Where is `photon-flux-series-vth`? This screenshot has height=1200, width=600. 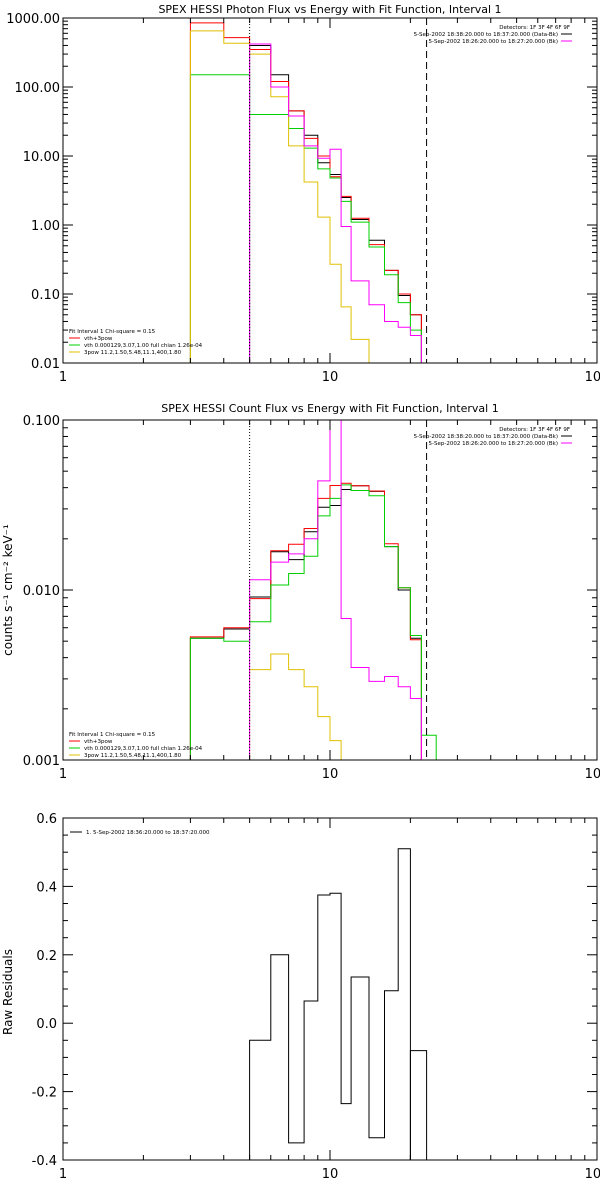
photon-flux-series-vth is located at coordinates (313, 218).